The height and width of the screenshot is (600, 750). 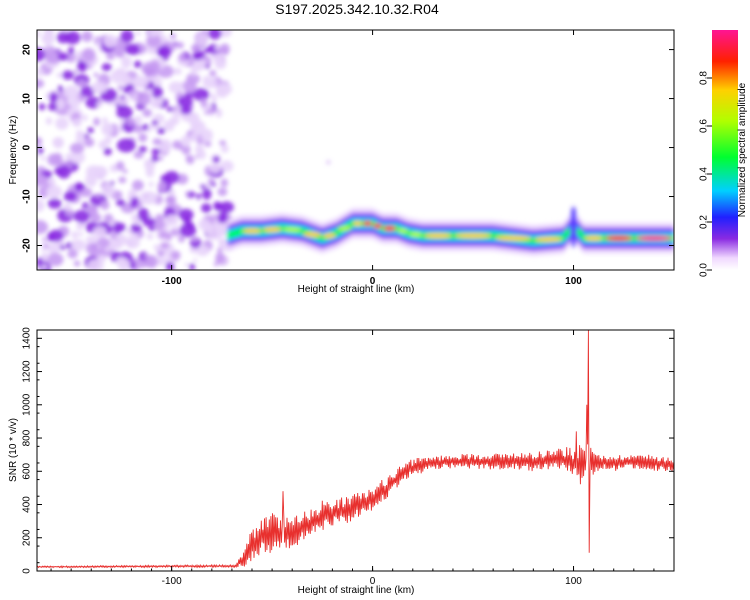 What do you see at coordinates (373, 581) in the screenshot?
I see `snr-xtick-label: 0` at bounding box center [373, 581].